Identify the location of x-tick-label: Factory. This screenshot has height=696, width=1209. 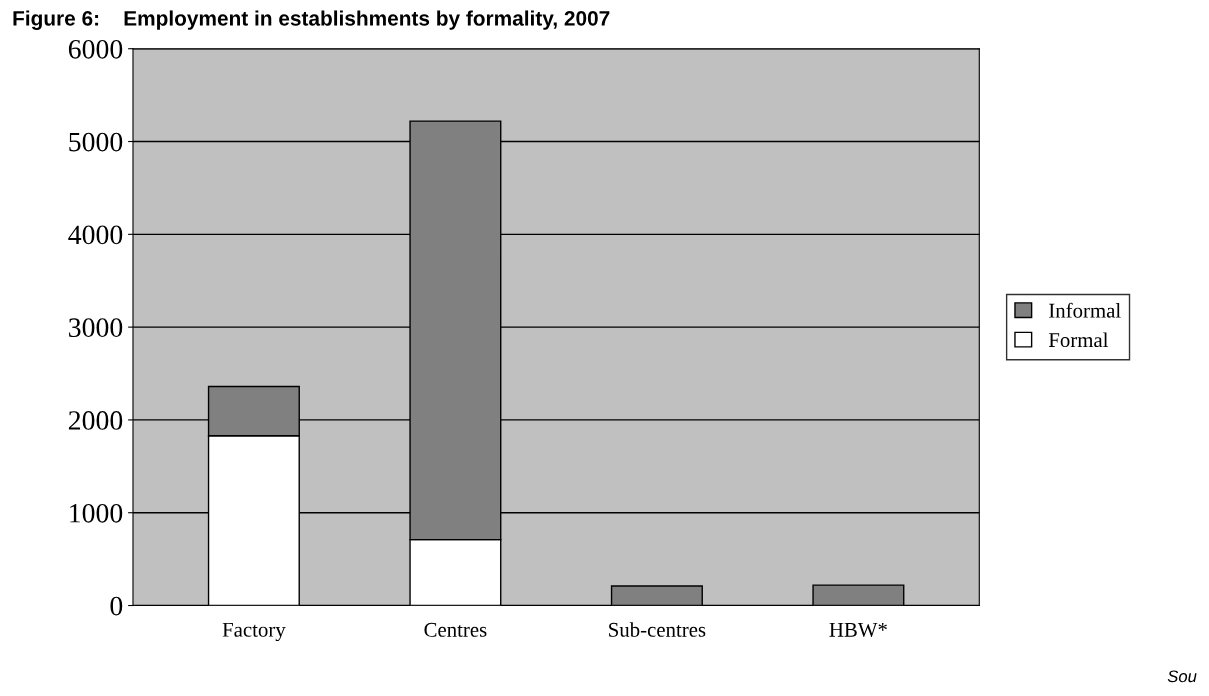
(254, 632).